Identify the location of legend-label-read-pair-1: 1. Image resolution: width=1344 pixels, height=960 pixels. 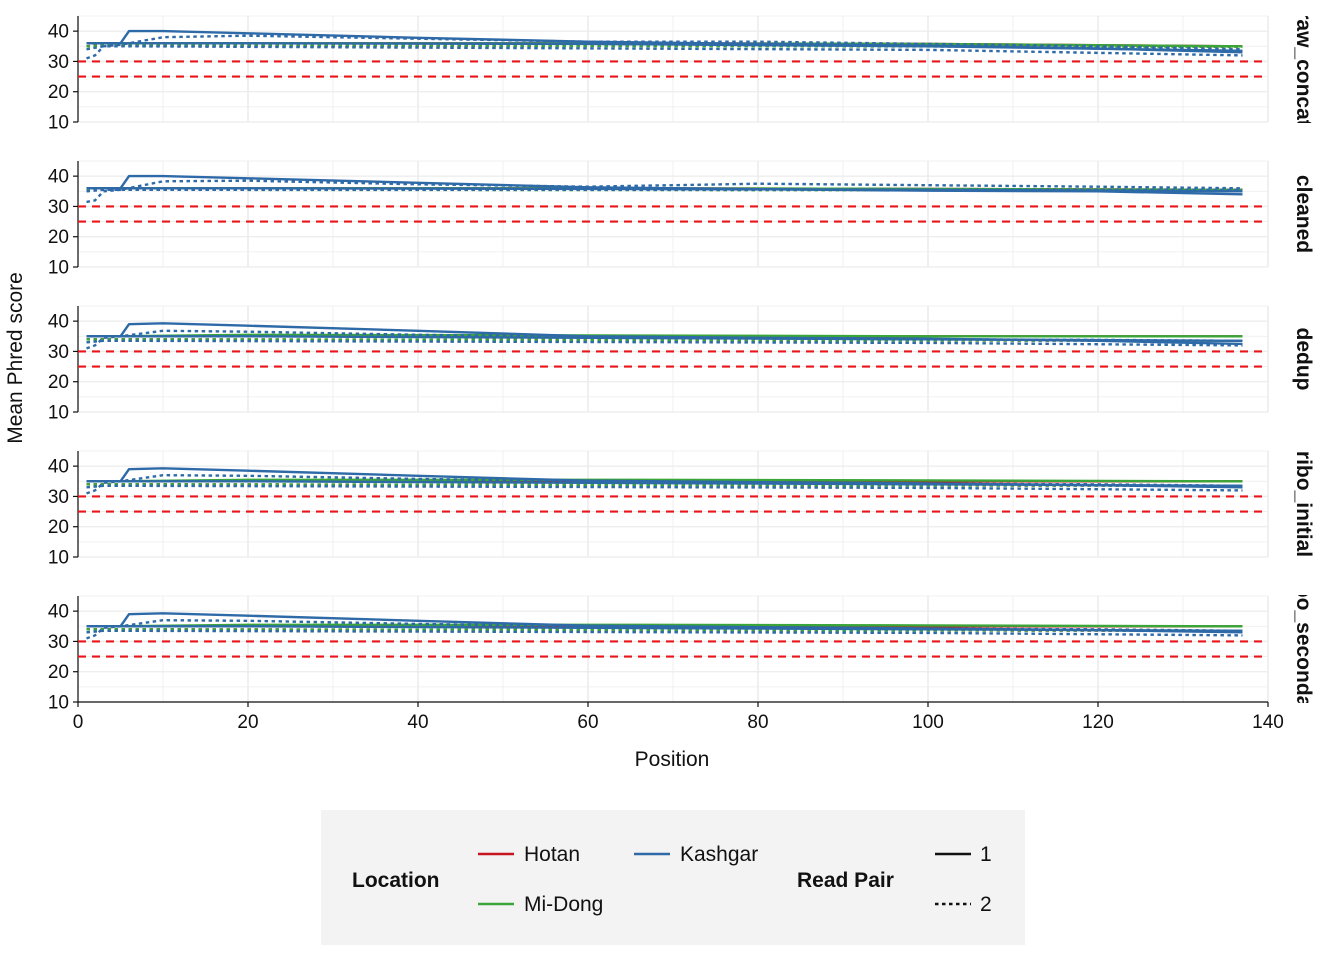
(986, 854).